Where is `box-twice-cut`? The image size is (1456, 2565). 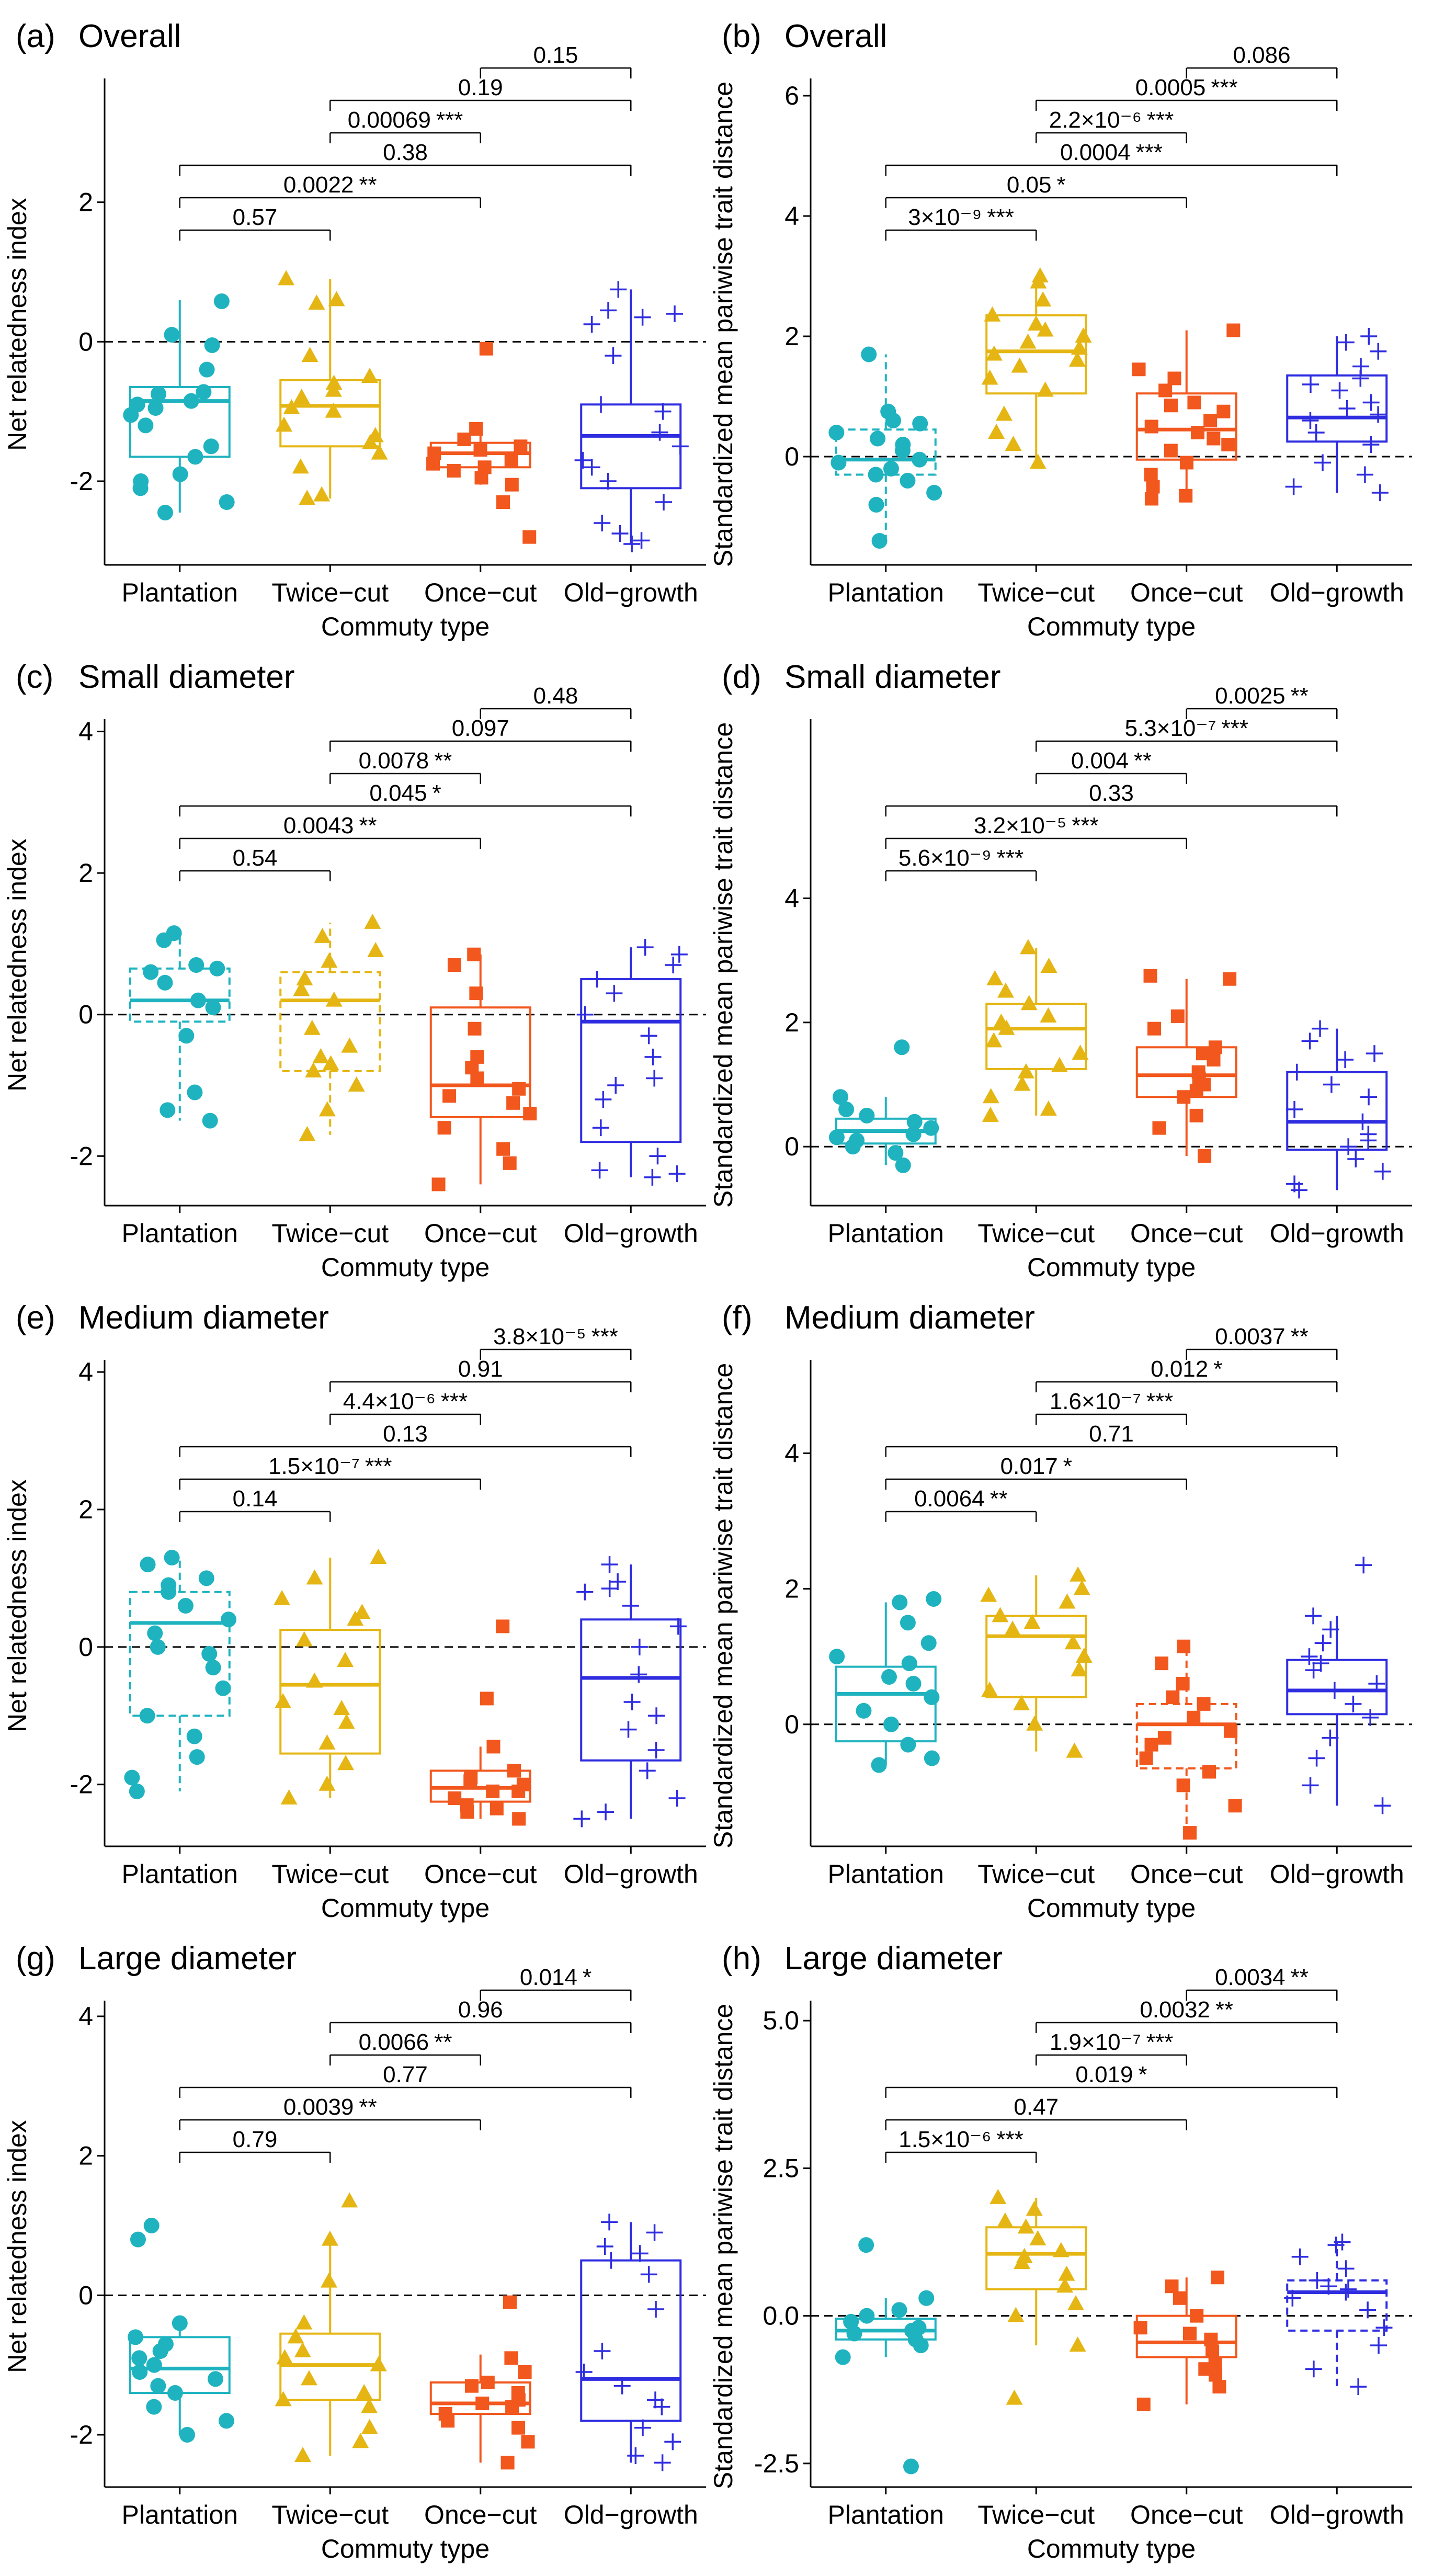 box-twice-cut is located at coordinates (330, 1678).